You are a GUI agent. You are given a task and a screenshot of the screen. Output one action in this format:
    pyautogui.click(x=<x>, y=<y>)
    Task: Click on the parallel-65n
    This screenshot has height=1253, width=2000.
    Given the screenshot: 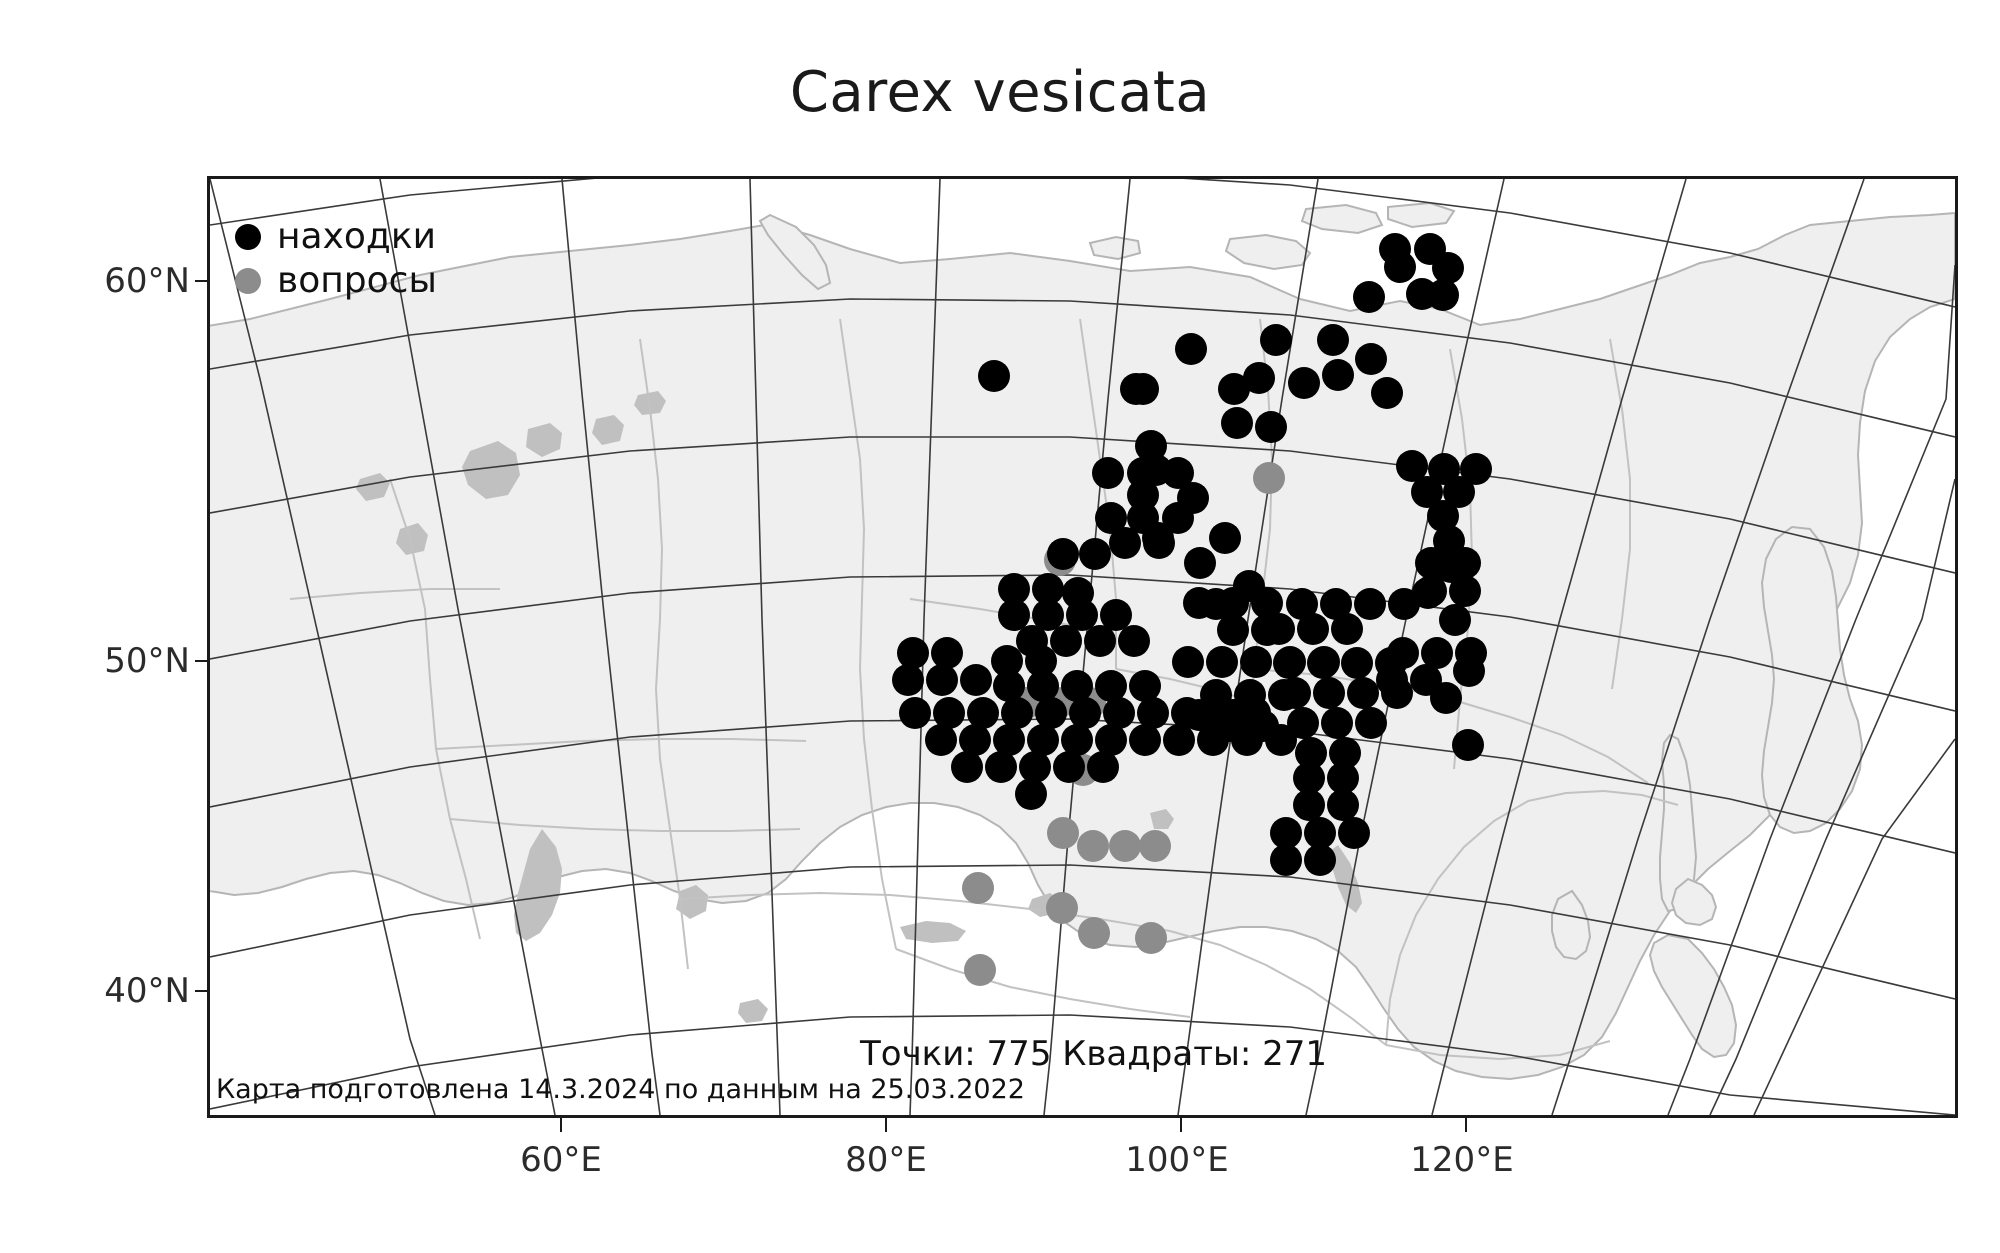 What is the action you would take?
    pyautogui.click(x=1082, y=243)
    